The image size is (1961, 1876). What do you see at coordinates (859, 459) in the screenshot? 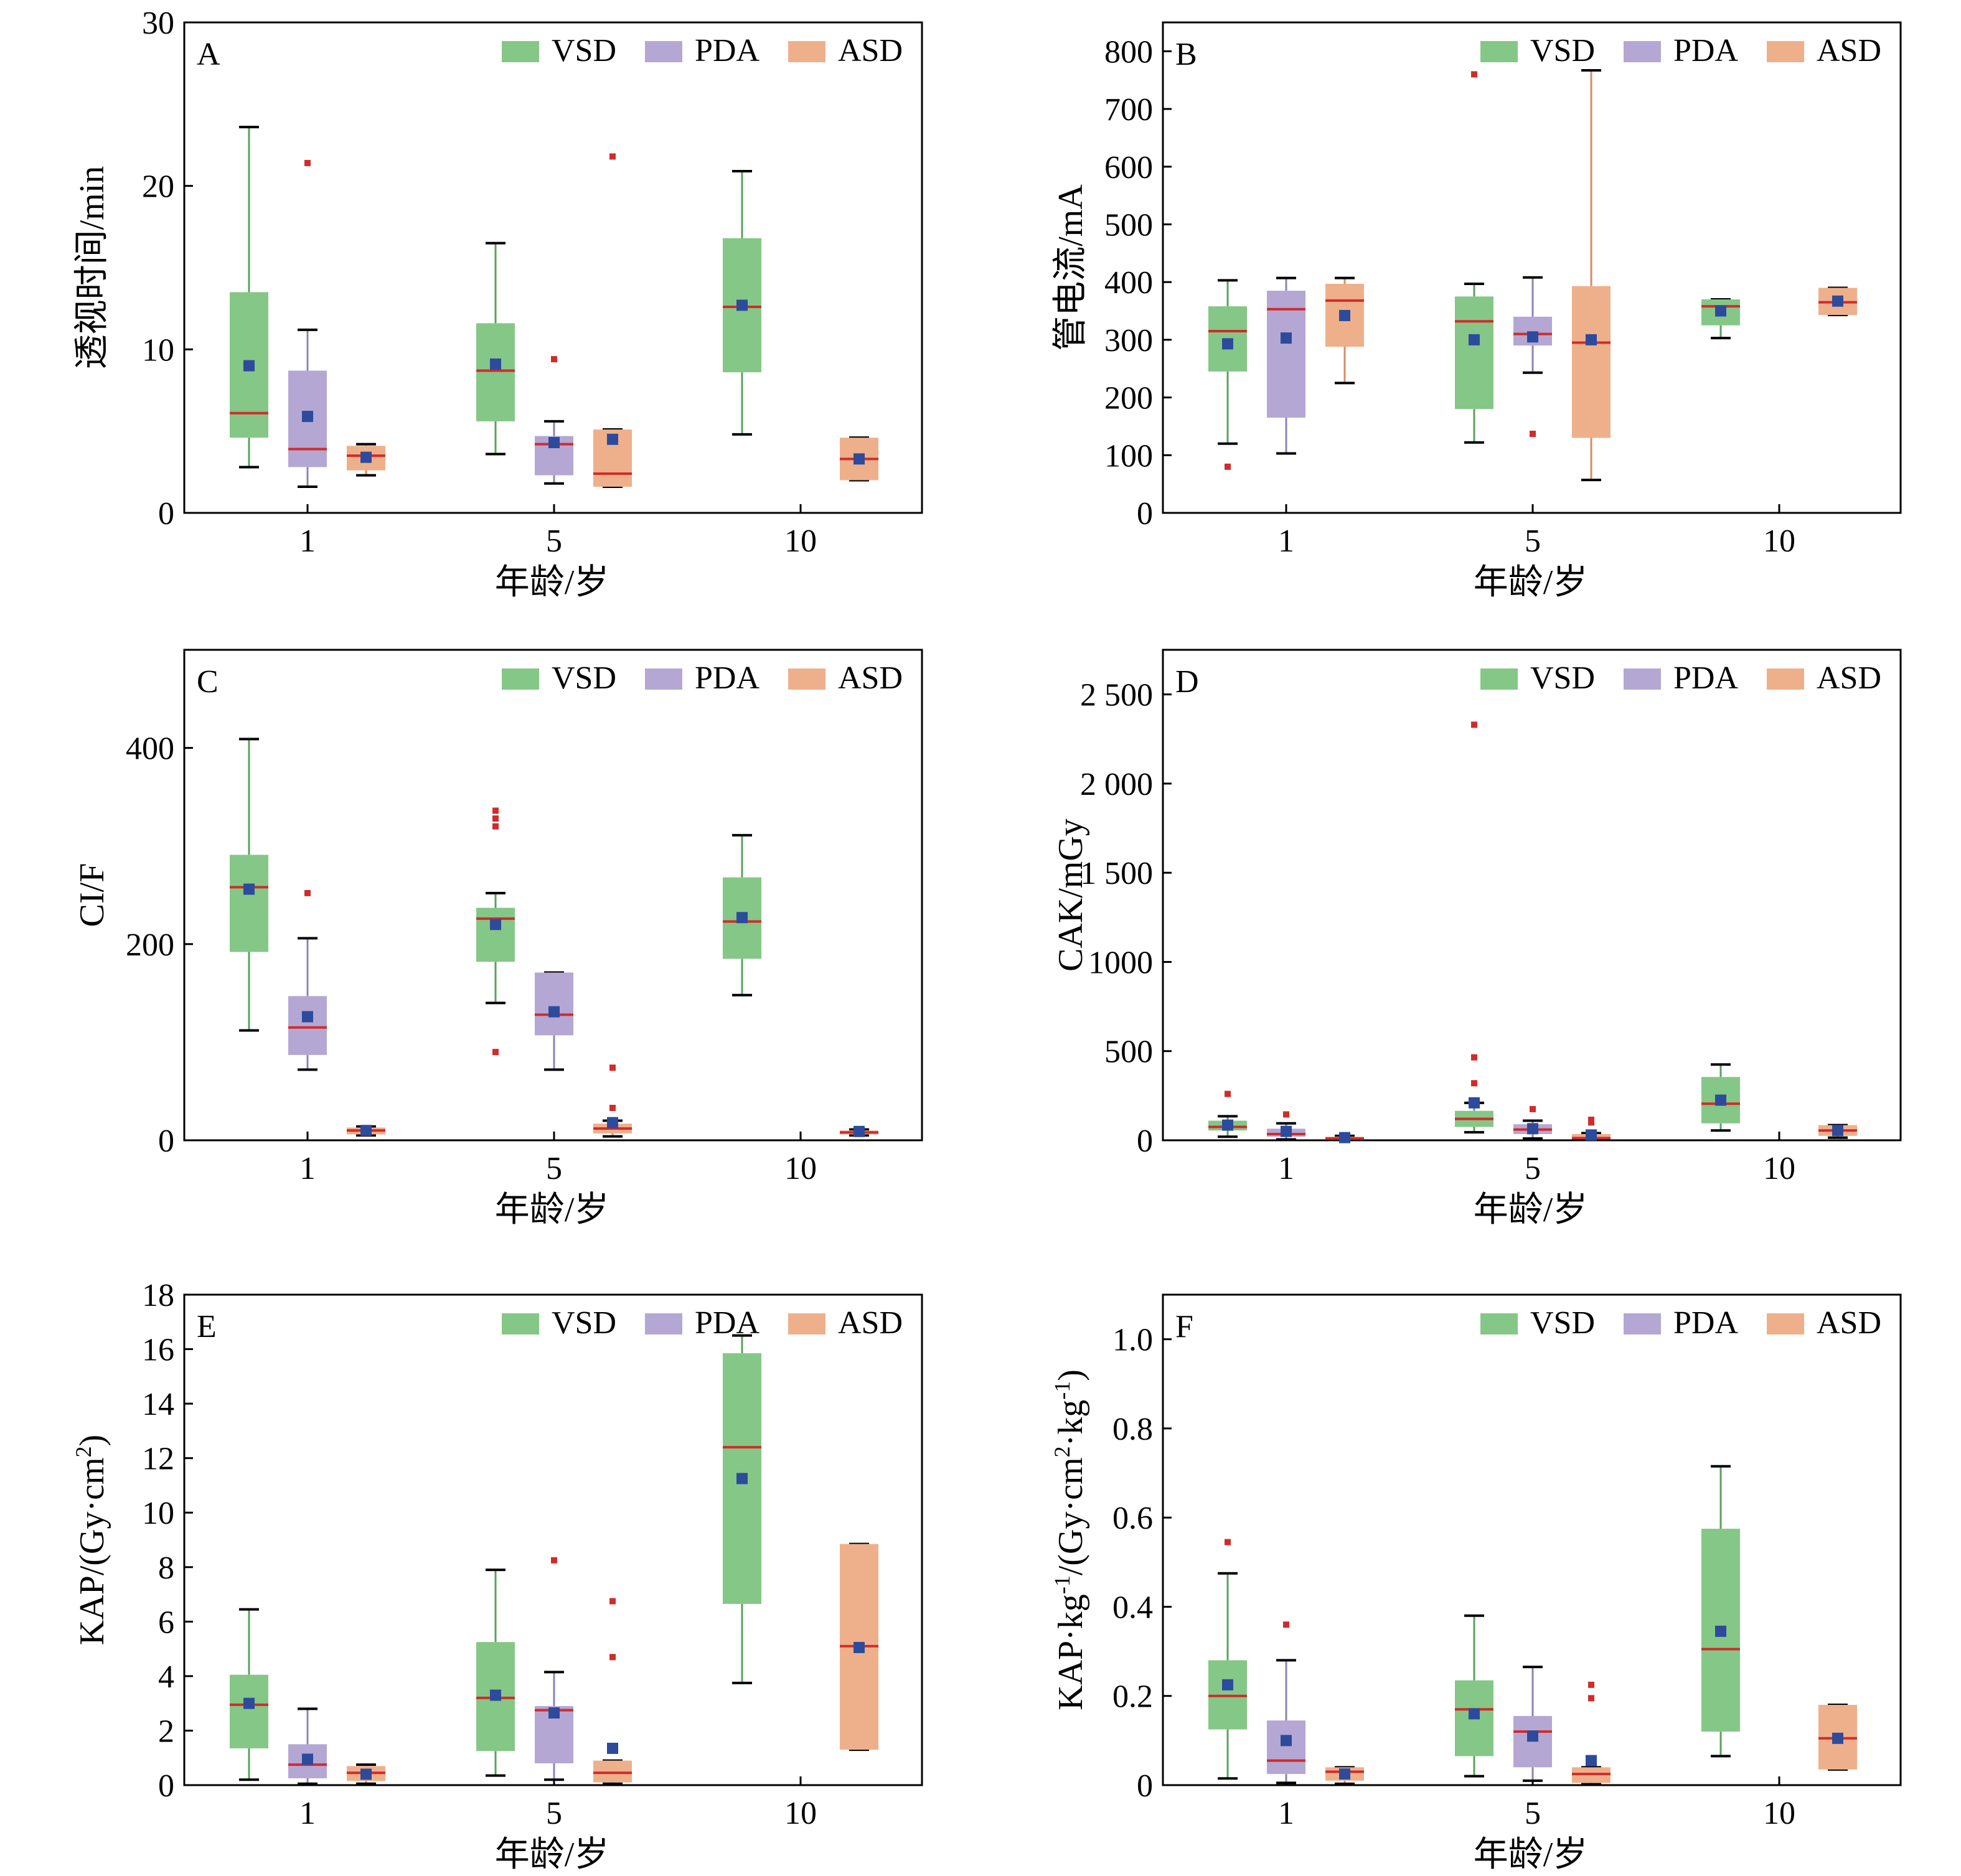
I see `panel-a-asd-10-box` at bounding box center [859, 459].